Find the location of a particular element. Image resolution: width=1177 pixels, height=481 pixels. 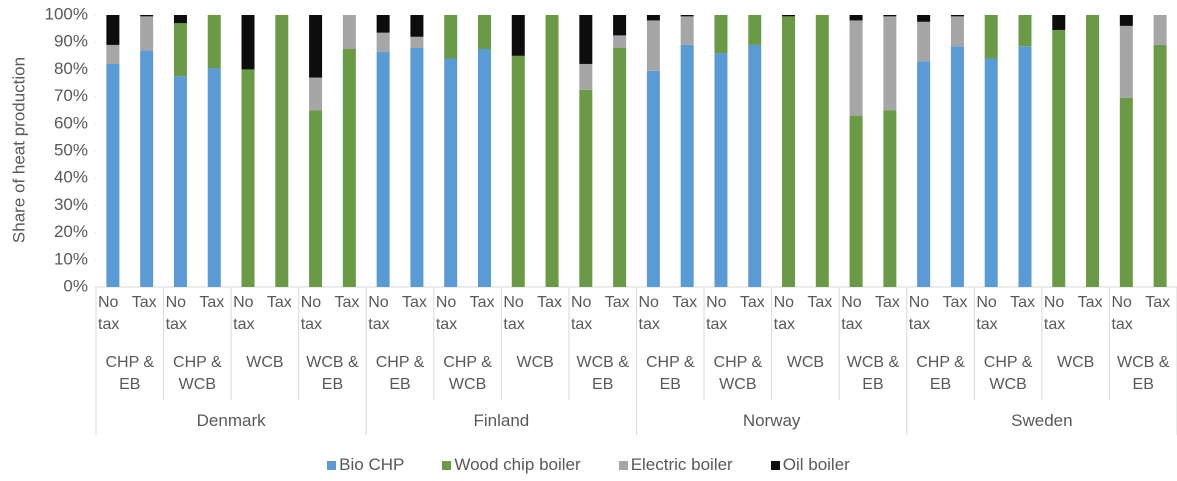

legend-label: Oil boiler is located at coordinates (816, 464).